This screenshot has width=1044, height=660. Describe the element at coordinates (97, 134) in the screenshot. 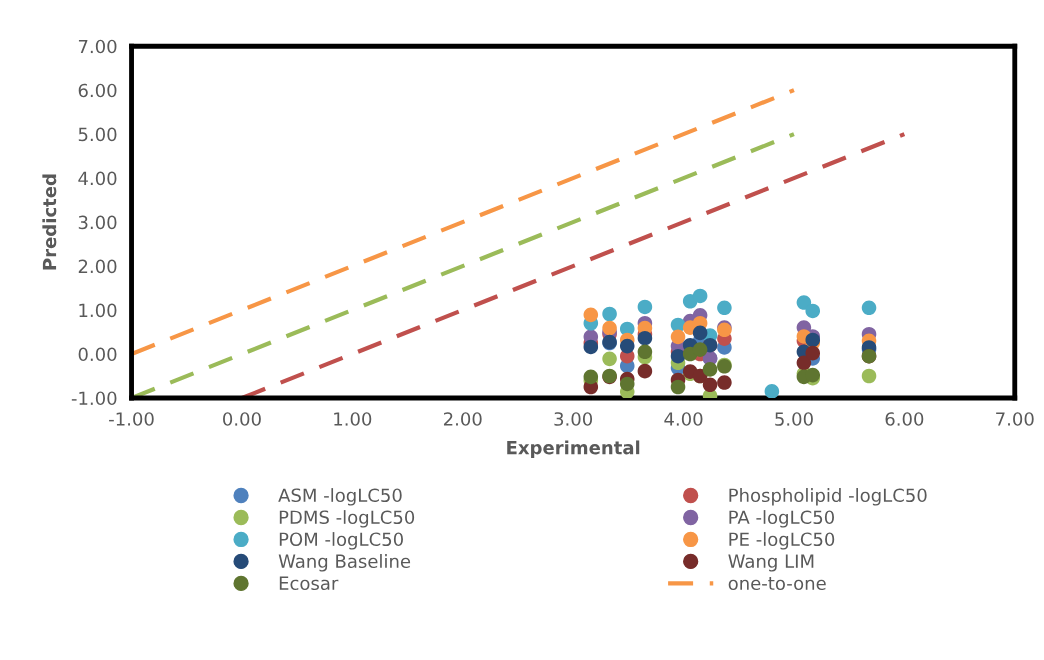

I see `y-tick-label: 5.00` at that location.